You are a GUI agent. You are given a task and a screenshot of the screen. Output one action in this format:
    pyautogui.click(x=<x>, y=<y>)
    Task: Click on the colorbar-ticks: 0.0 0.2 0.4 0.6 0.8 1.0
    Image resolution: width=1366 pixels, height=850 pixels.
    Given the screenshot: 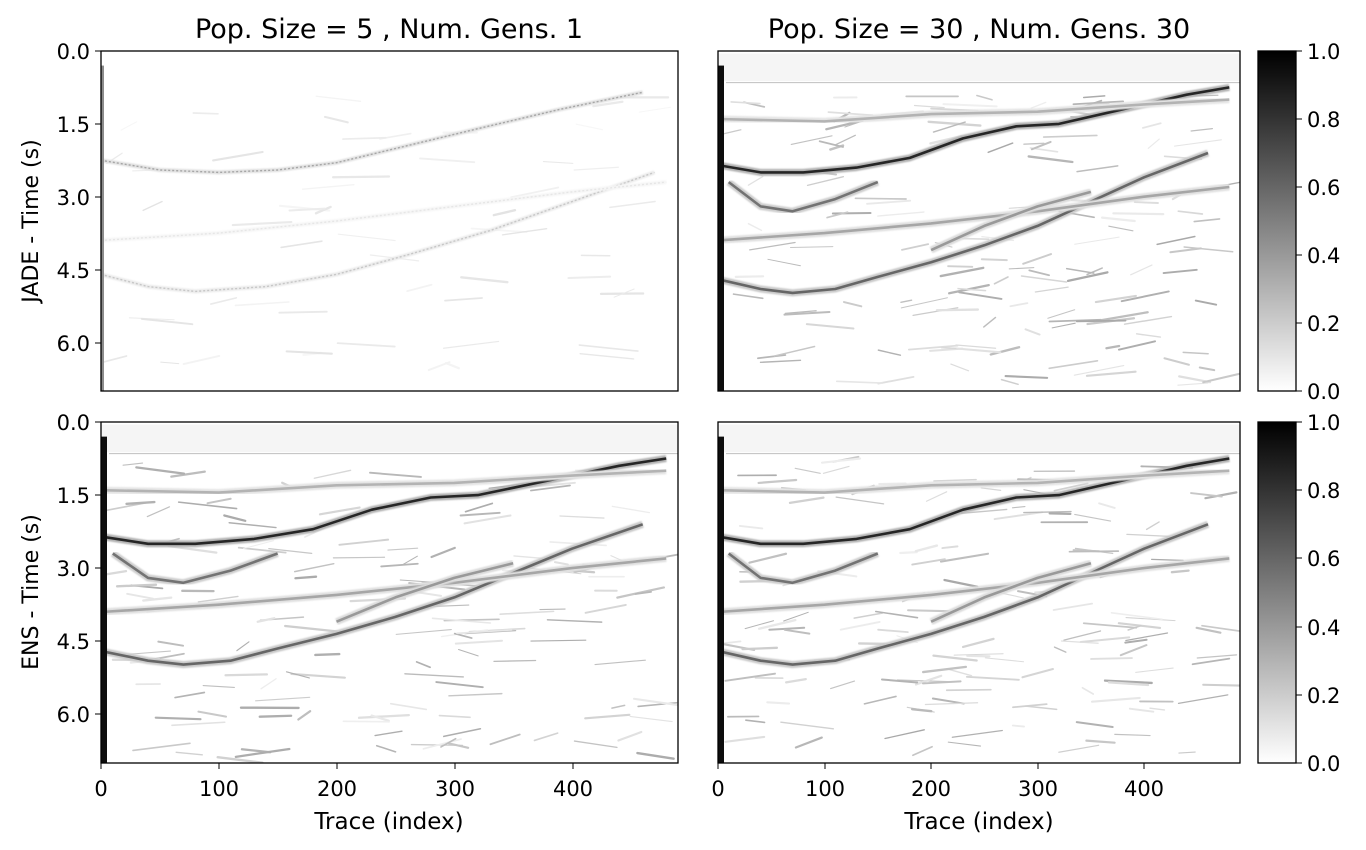 What is the action you would take?
    pyautogui.click(x=1318, y=593)
    